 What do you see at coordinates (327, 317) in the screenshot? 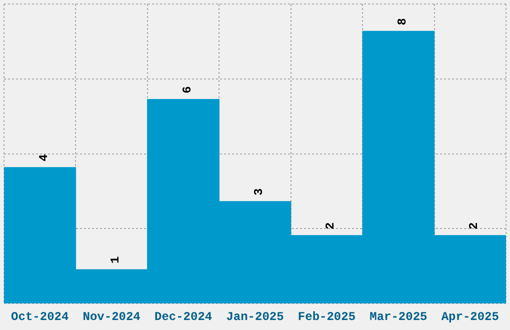
I see `x-tick-label: Feb-2025` at bounding box center [327, 317].